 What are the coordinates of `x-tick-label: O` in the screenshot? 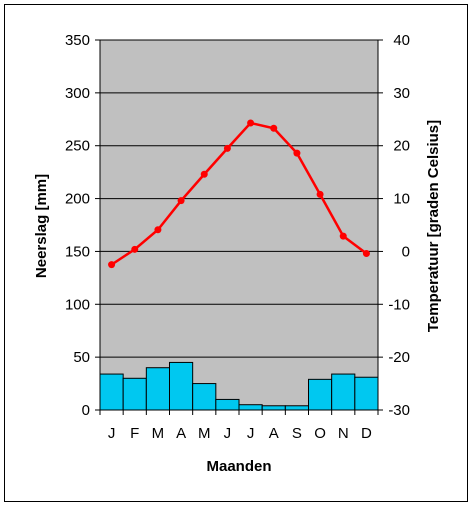 It's located at (320, 433).